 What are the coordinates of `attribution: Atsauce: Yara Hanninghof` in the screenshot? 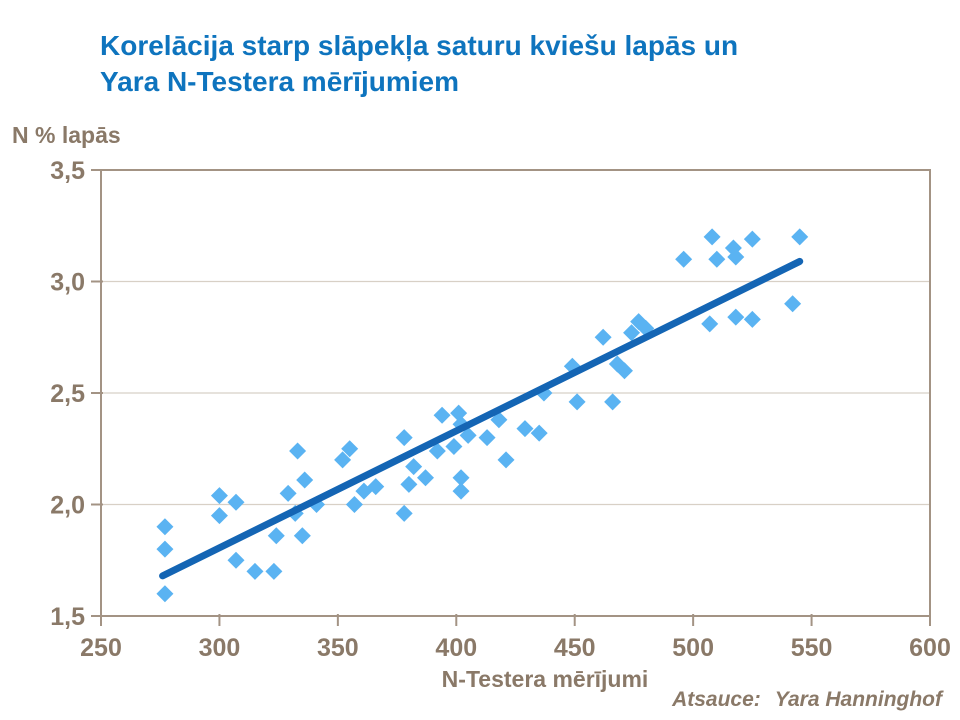 It's located at (807, 700).